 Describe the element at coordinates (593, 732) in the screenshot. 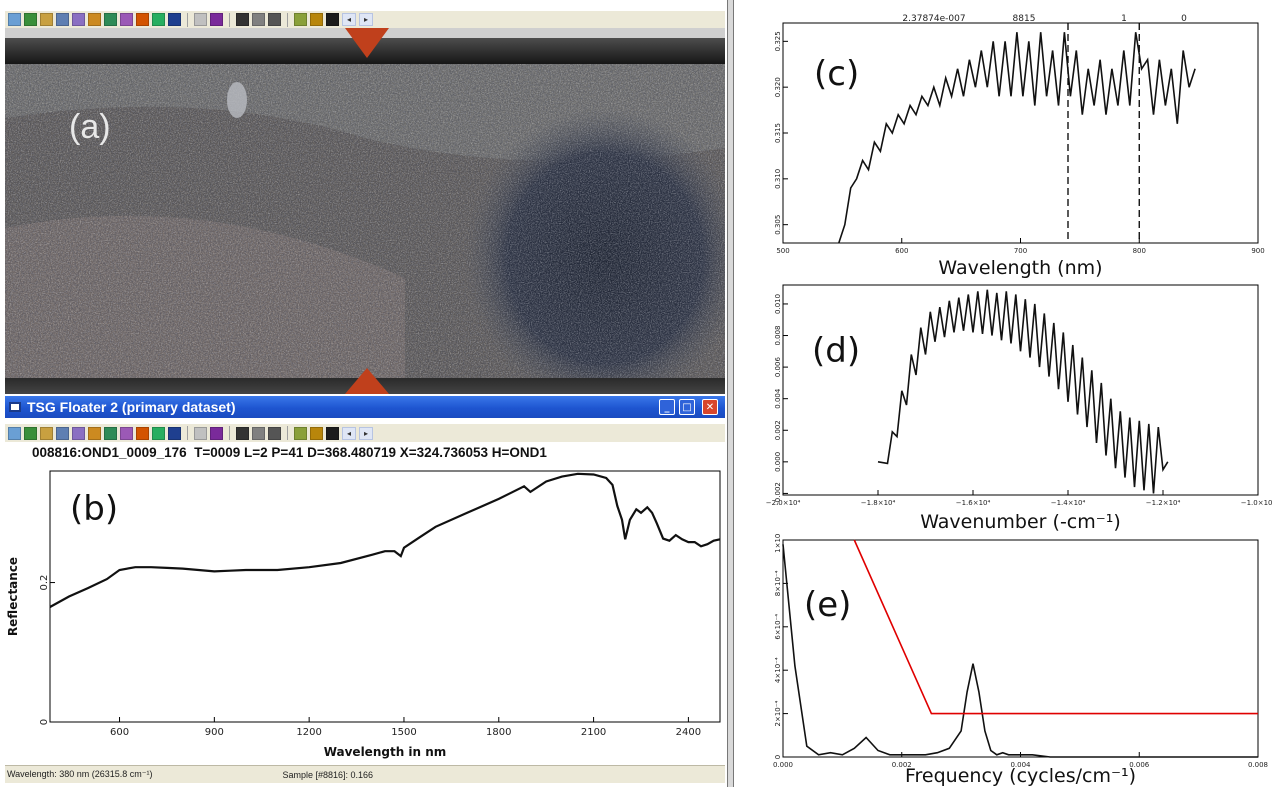

I see `x-tick-label: 2100` at that location.